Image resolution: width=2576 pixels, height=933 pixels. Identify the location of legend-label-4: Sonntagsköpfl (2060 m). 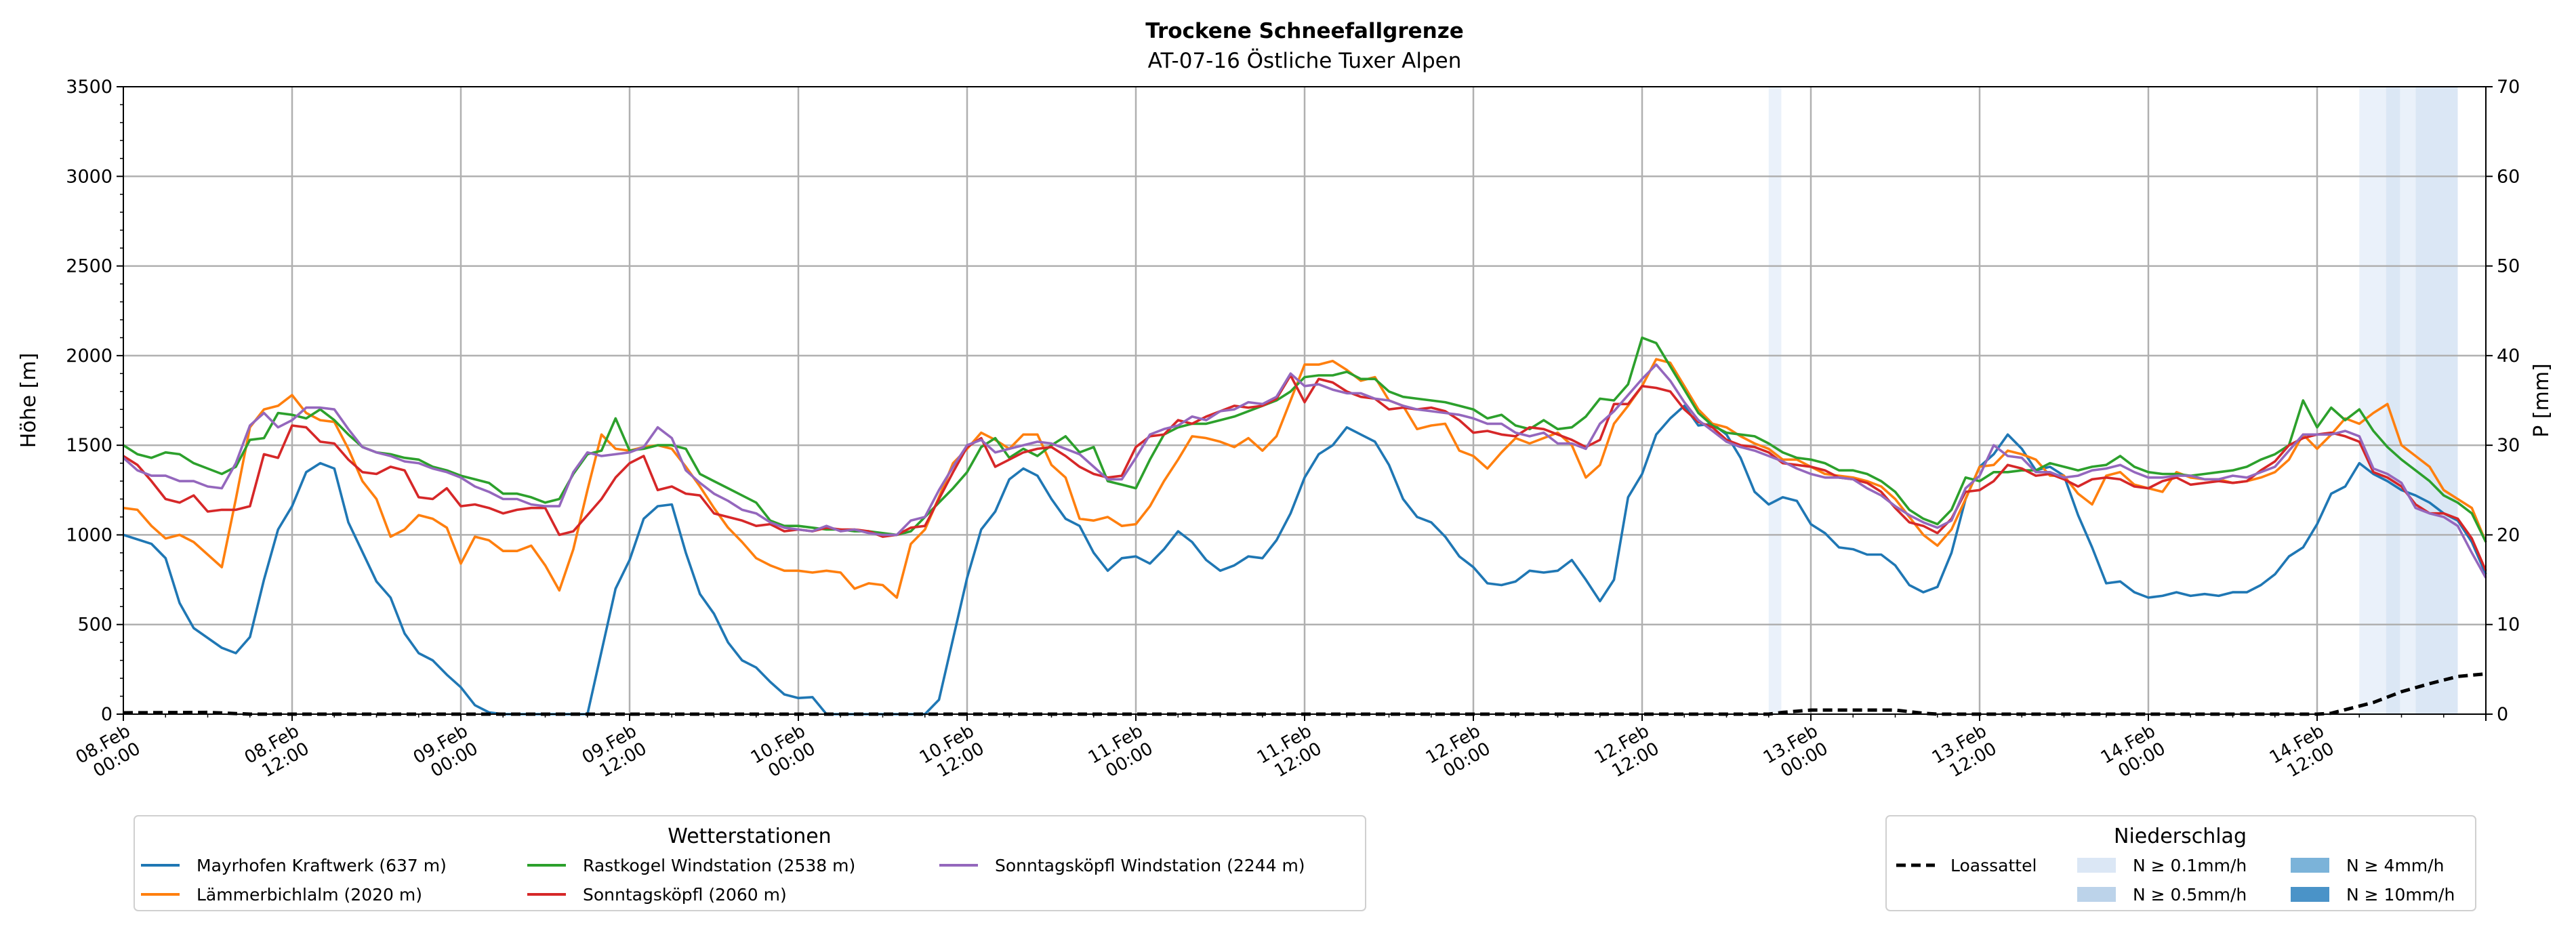
(685, 895).